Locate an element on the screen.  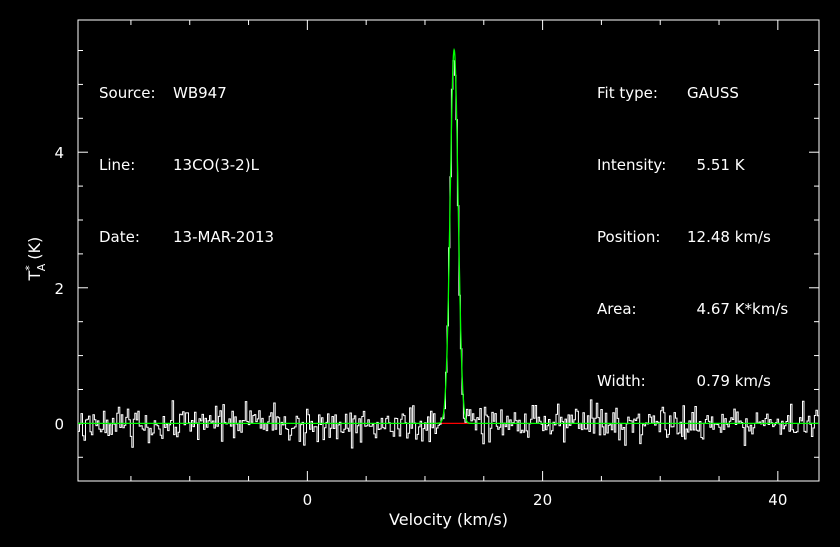
width-label: Width: is located at coordinates (621, 381).